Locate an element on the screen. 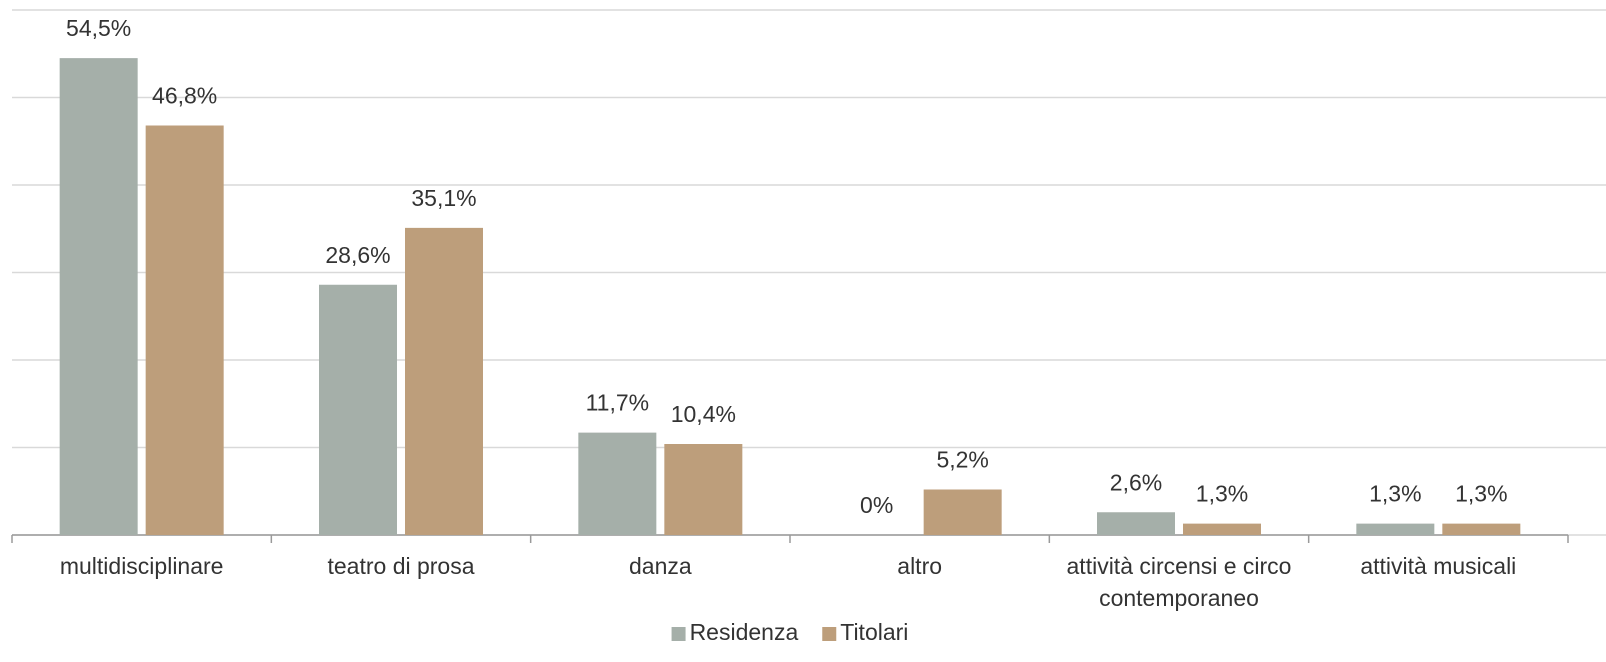 The height and width of the screenshot is (662, 1606). data-label: 0% is located at coordinates (876, 505).